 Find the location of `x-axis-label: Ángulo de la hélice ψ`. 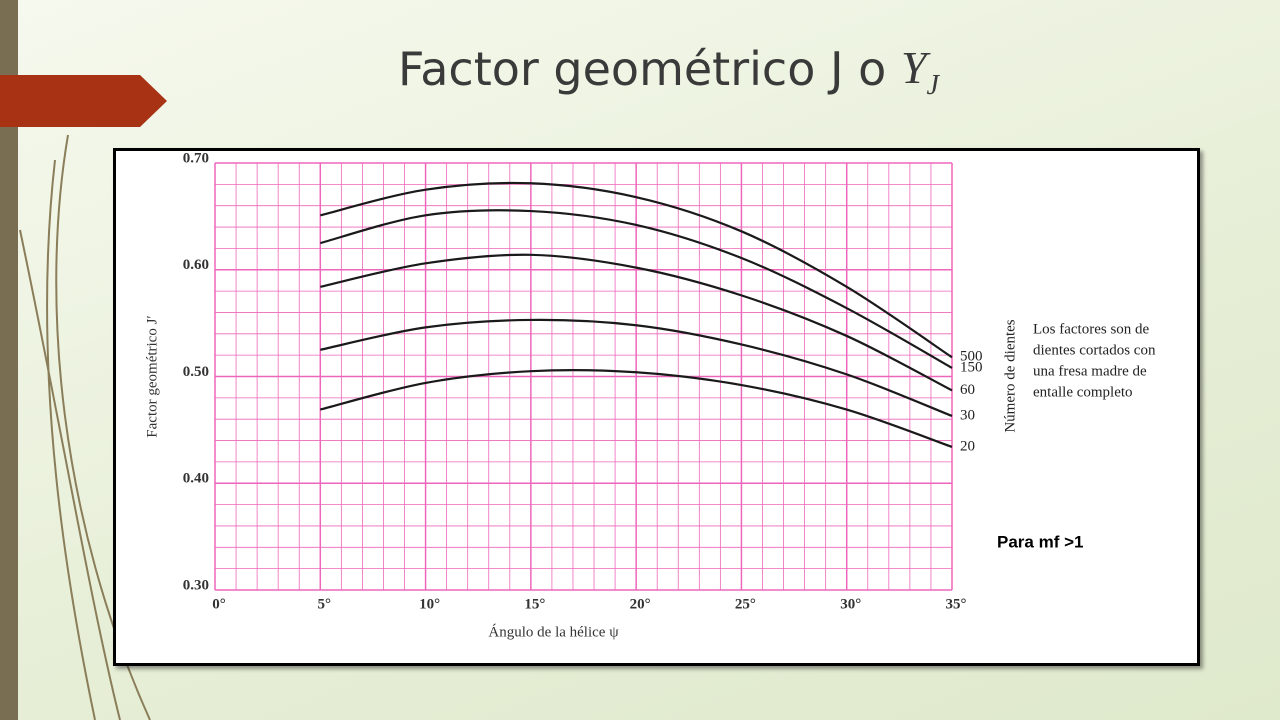

x-axis-label: Ángulo de la hélice ψ is located at coordinates (553, 631).